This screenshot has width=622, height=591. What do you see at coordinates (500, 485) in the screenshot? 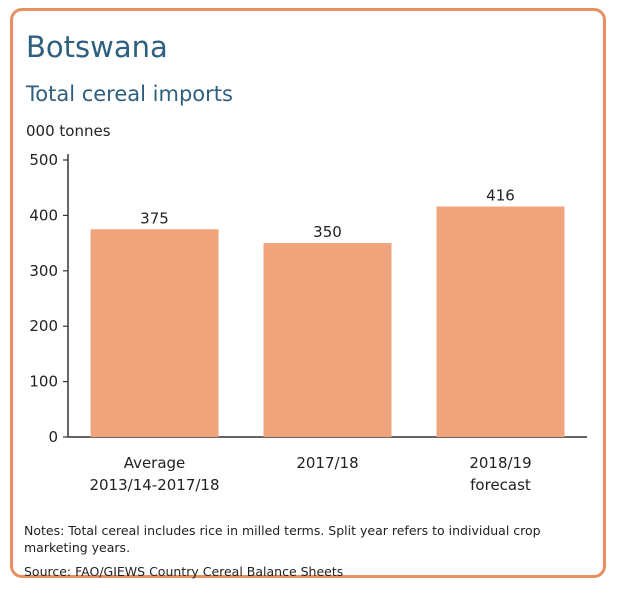
I see `x-category-label: forecast` at bounding box center [500, 485].